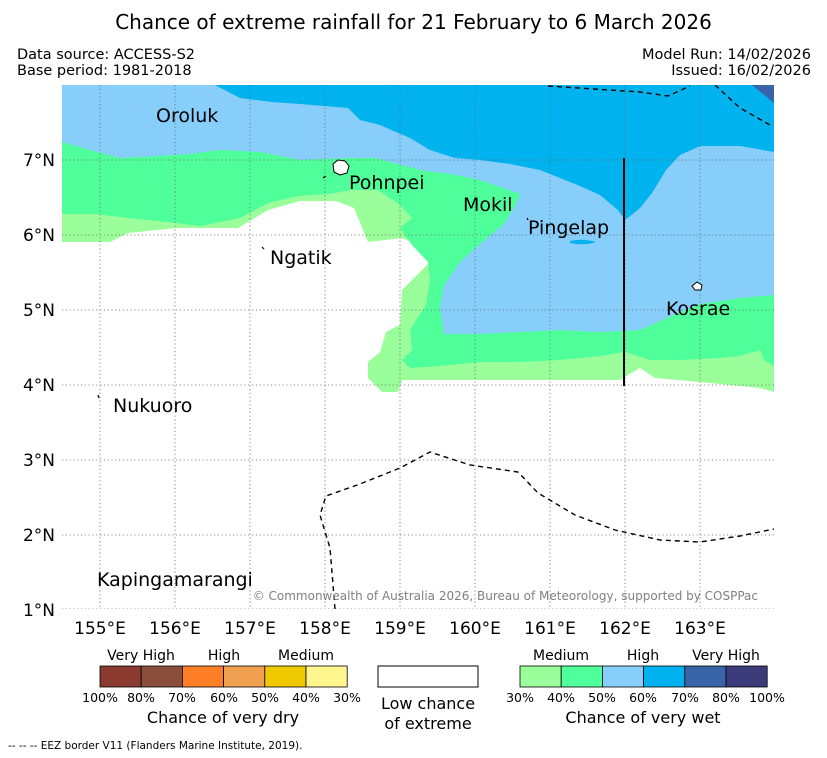 This screenshot has width=827, height=758. I want to click on lon-label: 163°E, so click(700, 629).